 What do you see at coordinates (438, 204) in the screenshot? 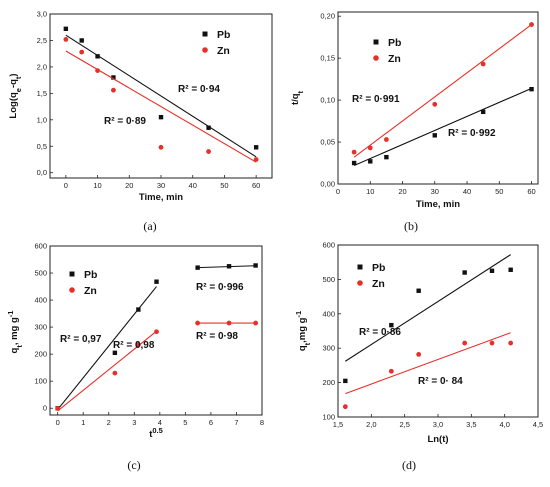
I see `x-axis-title-b: Time, min` at bounding box center [438, 204].